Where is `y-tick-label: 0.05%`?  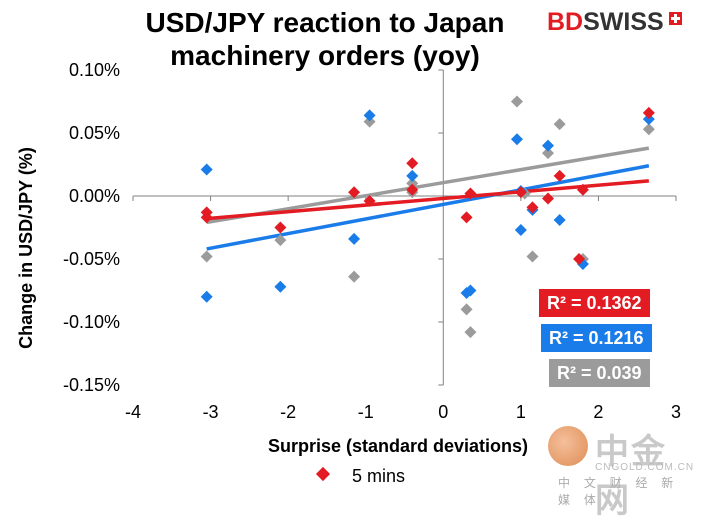
y-tick-label: 0.05% is located at coordinates (94, 133).